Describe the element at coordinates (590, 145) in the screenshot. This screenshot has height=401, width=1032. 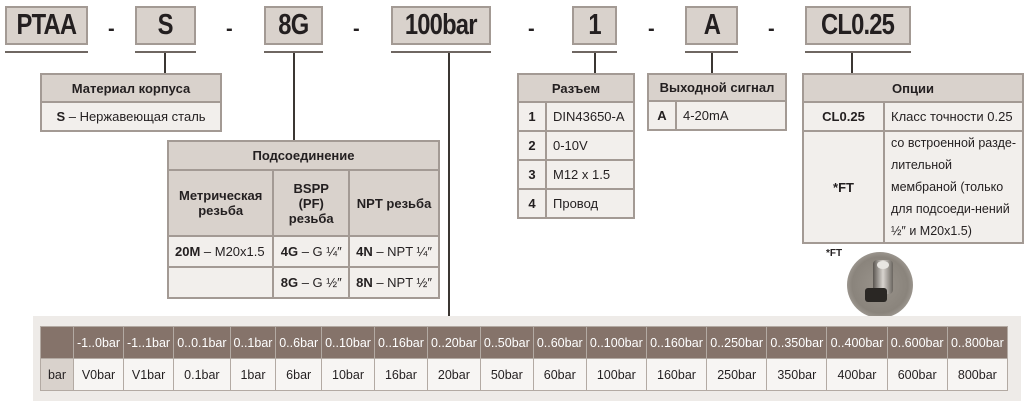
I see `connector-desc: 0-10V` at that location.